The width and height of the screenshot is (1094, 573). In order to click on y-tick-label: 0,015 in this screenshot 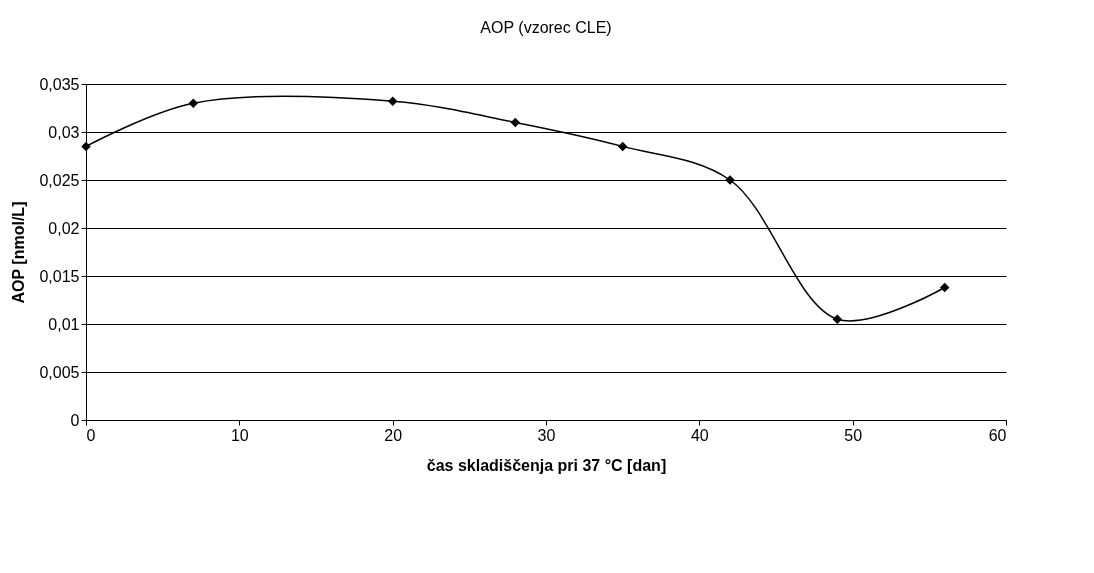, I will do `click(59, 276)`.